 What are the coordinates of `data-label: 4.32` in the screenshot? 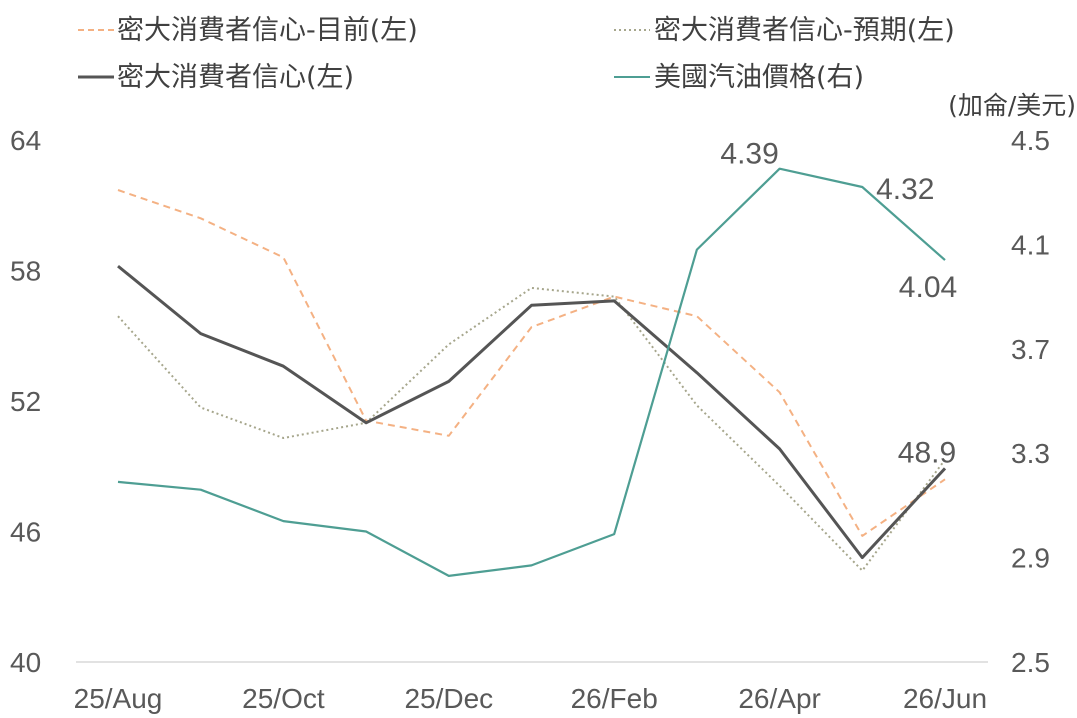 It's located at (905, 189).